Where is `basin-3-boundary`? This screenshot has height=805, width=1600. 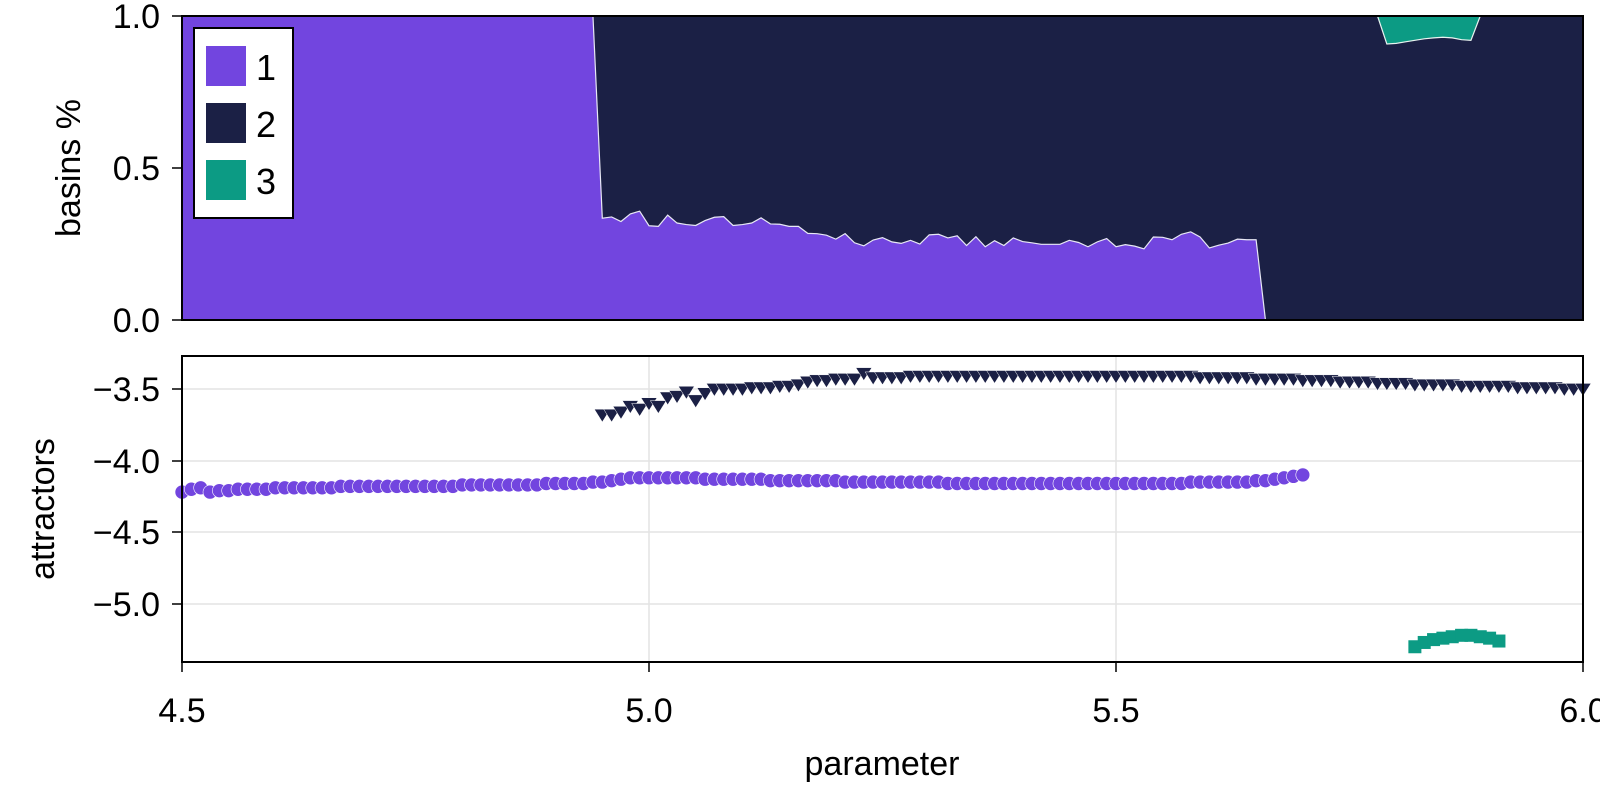
basin-3-boundary is located at coordinates (1428, 30).